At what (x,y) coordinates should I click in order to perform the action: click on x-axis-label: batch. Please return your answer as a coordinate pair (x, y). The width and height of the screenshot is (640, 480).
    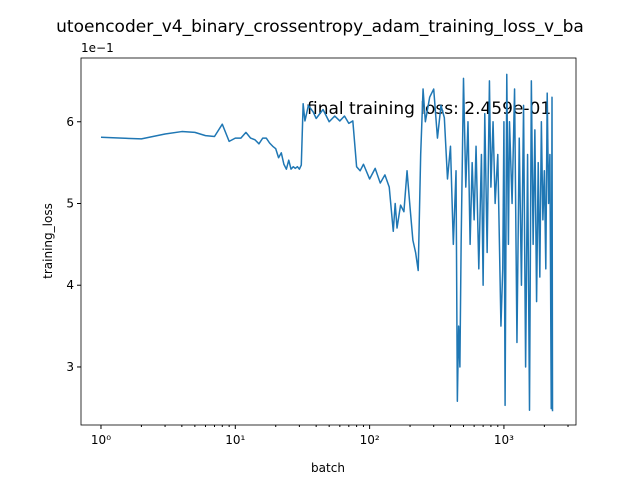
    Looking at the image, I should click on (328, 468).